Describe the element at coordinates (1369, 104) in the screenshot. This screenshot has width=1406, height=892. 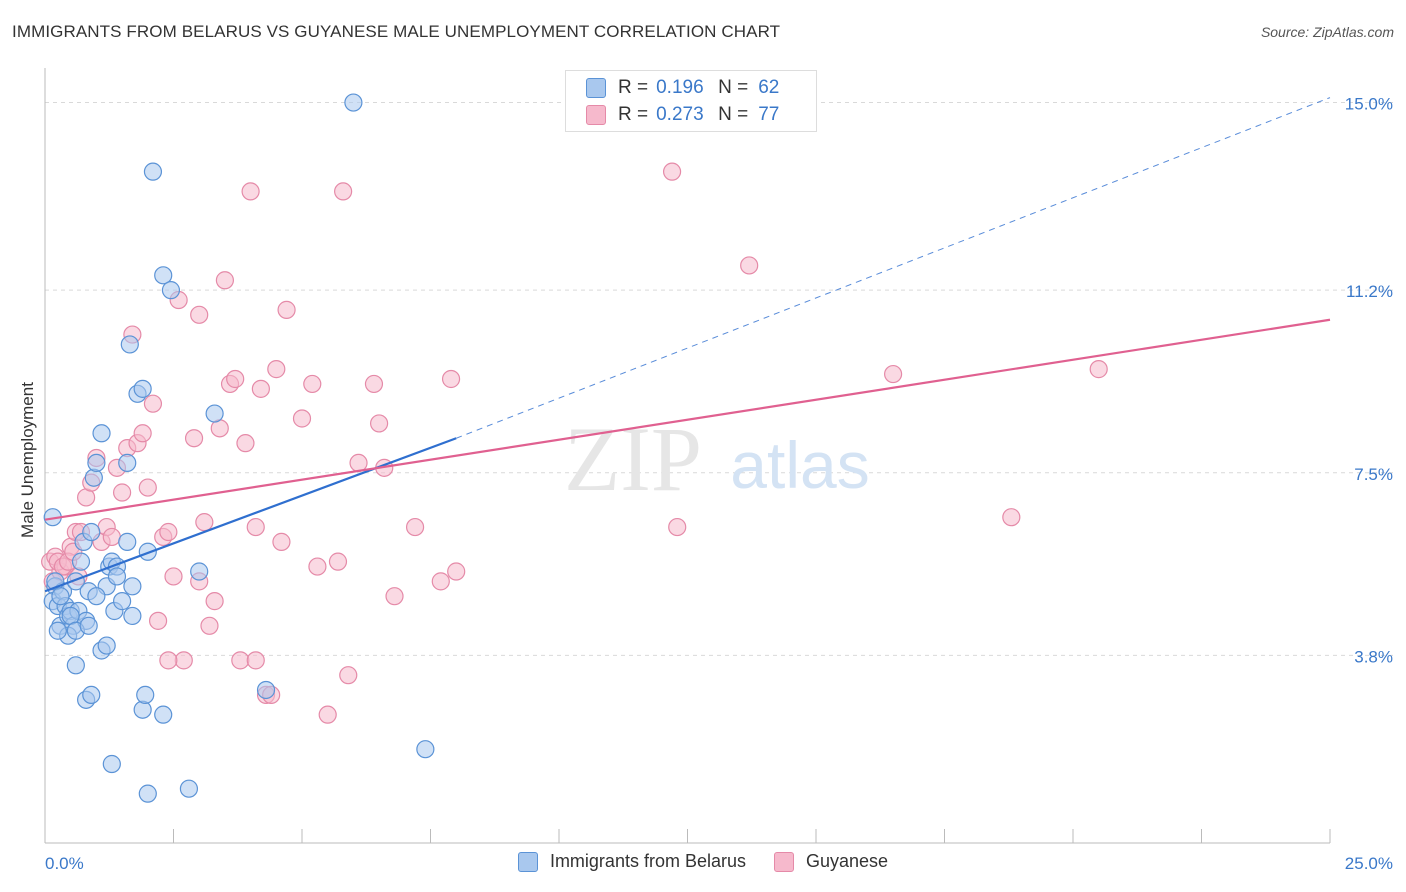
I see `y-tick-label: 15.0%` at that location.